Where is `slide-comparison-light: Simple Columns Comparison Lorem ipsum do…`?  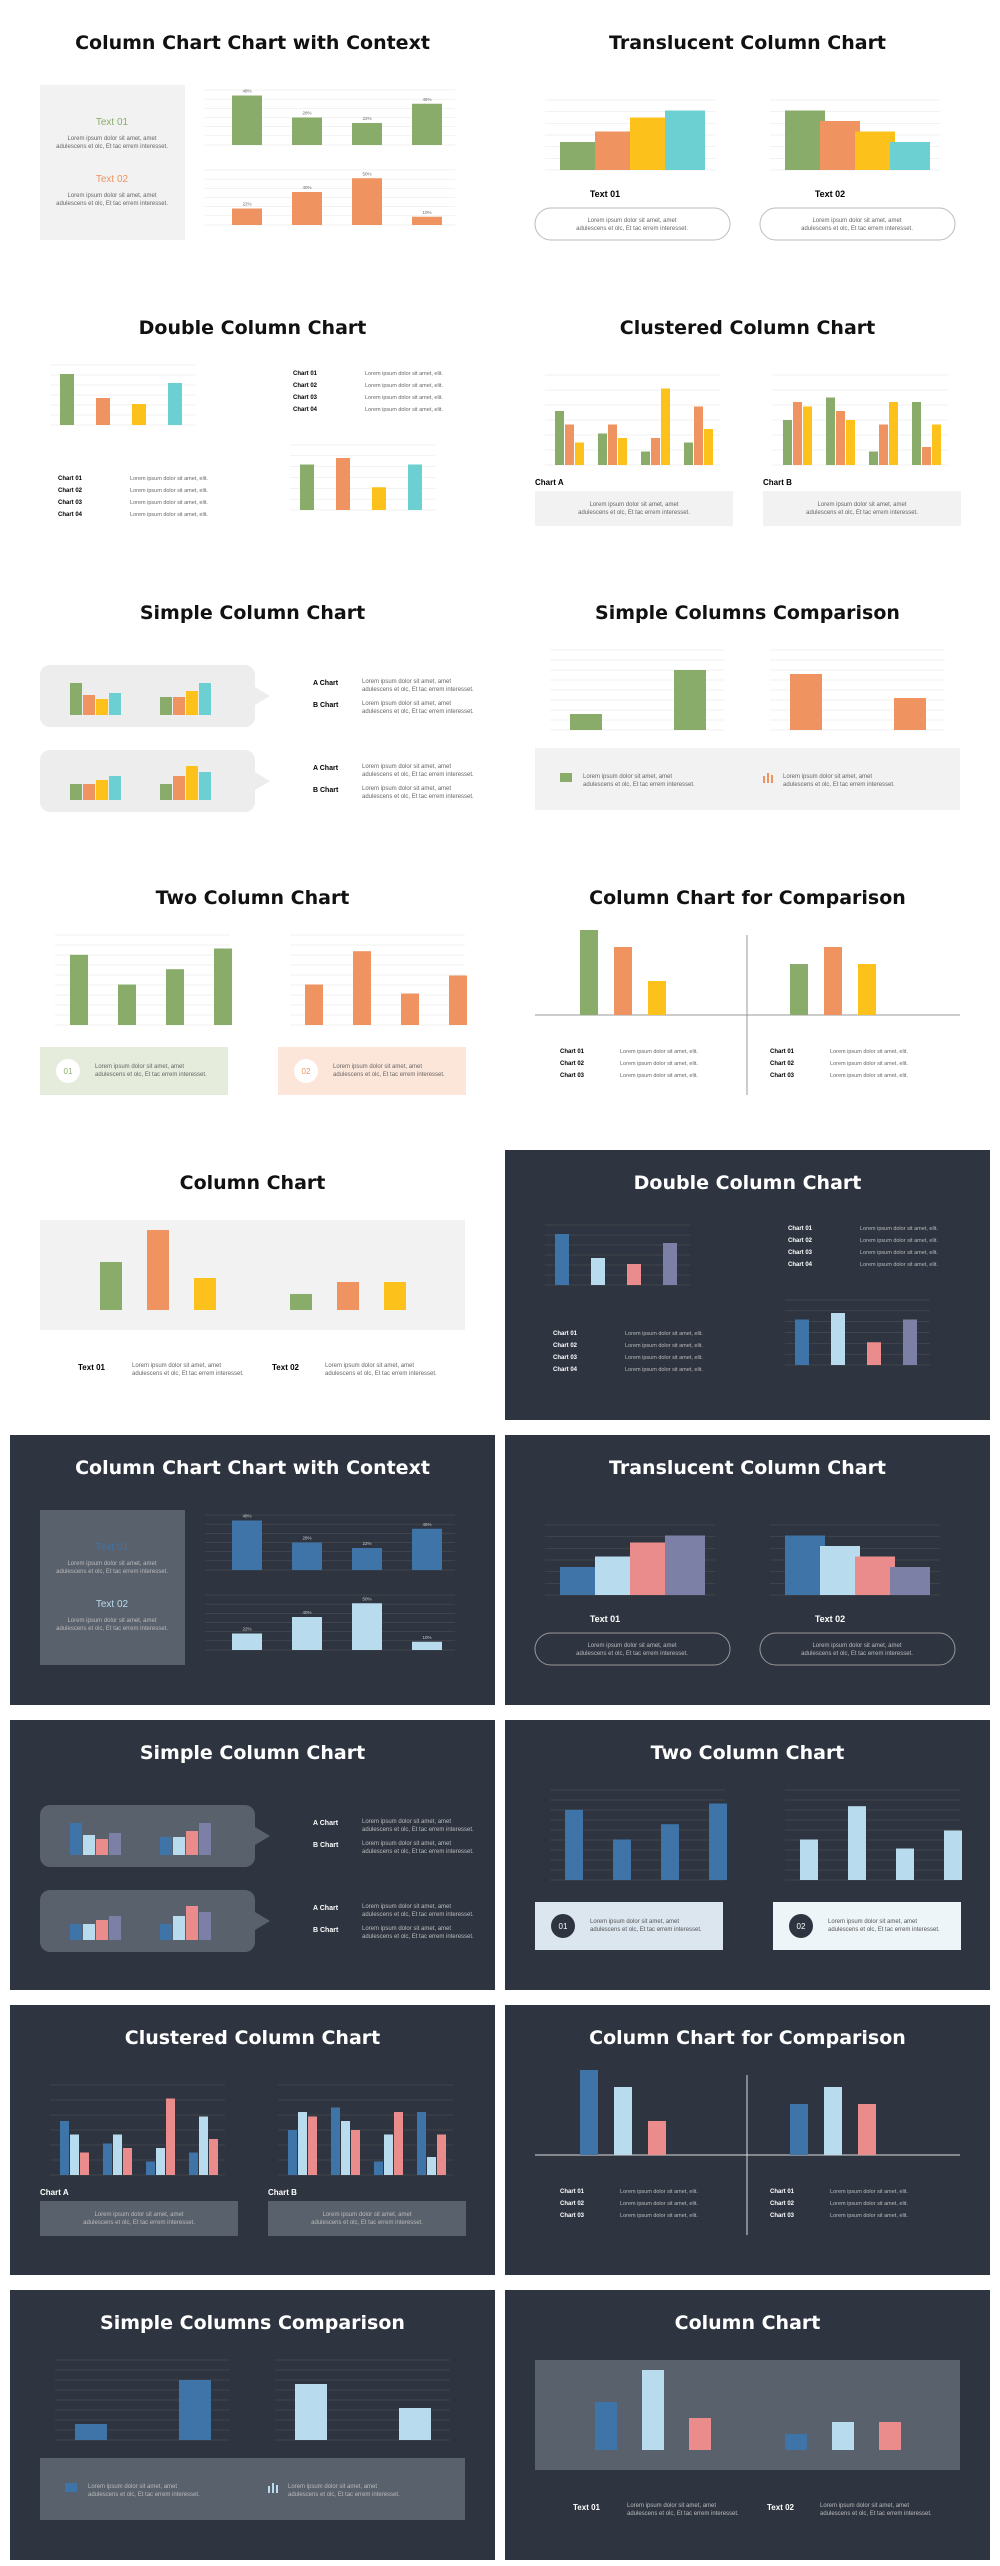 slide-comparison-light: Simple Columns Comparison Lorem ipsum do… is located at coordinates (747, 715).